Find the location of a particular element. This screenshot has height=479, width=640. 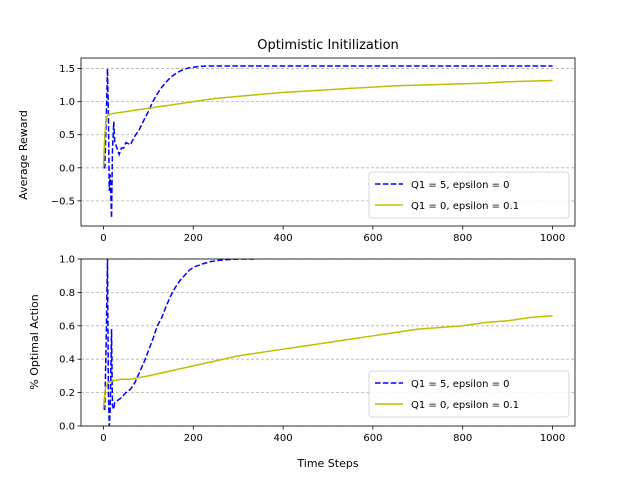

y-tick-label: −0.5 is located at coordinates (63, 201).